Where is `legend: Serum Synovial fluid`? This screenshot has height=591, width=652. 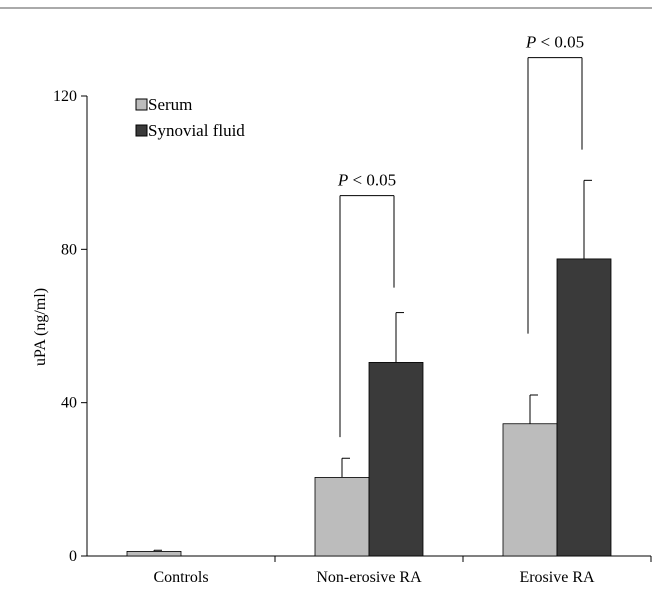 legend: Serum Synovial fluid is located at coordinates (190, 117).